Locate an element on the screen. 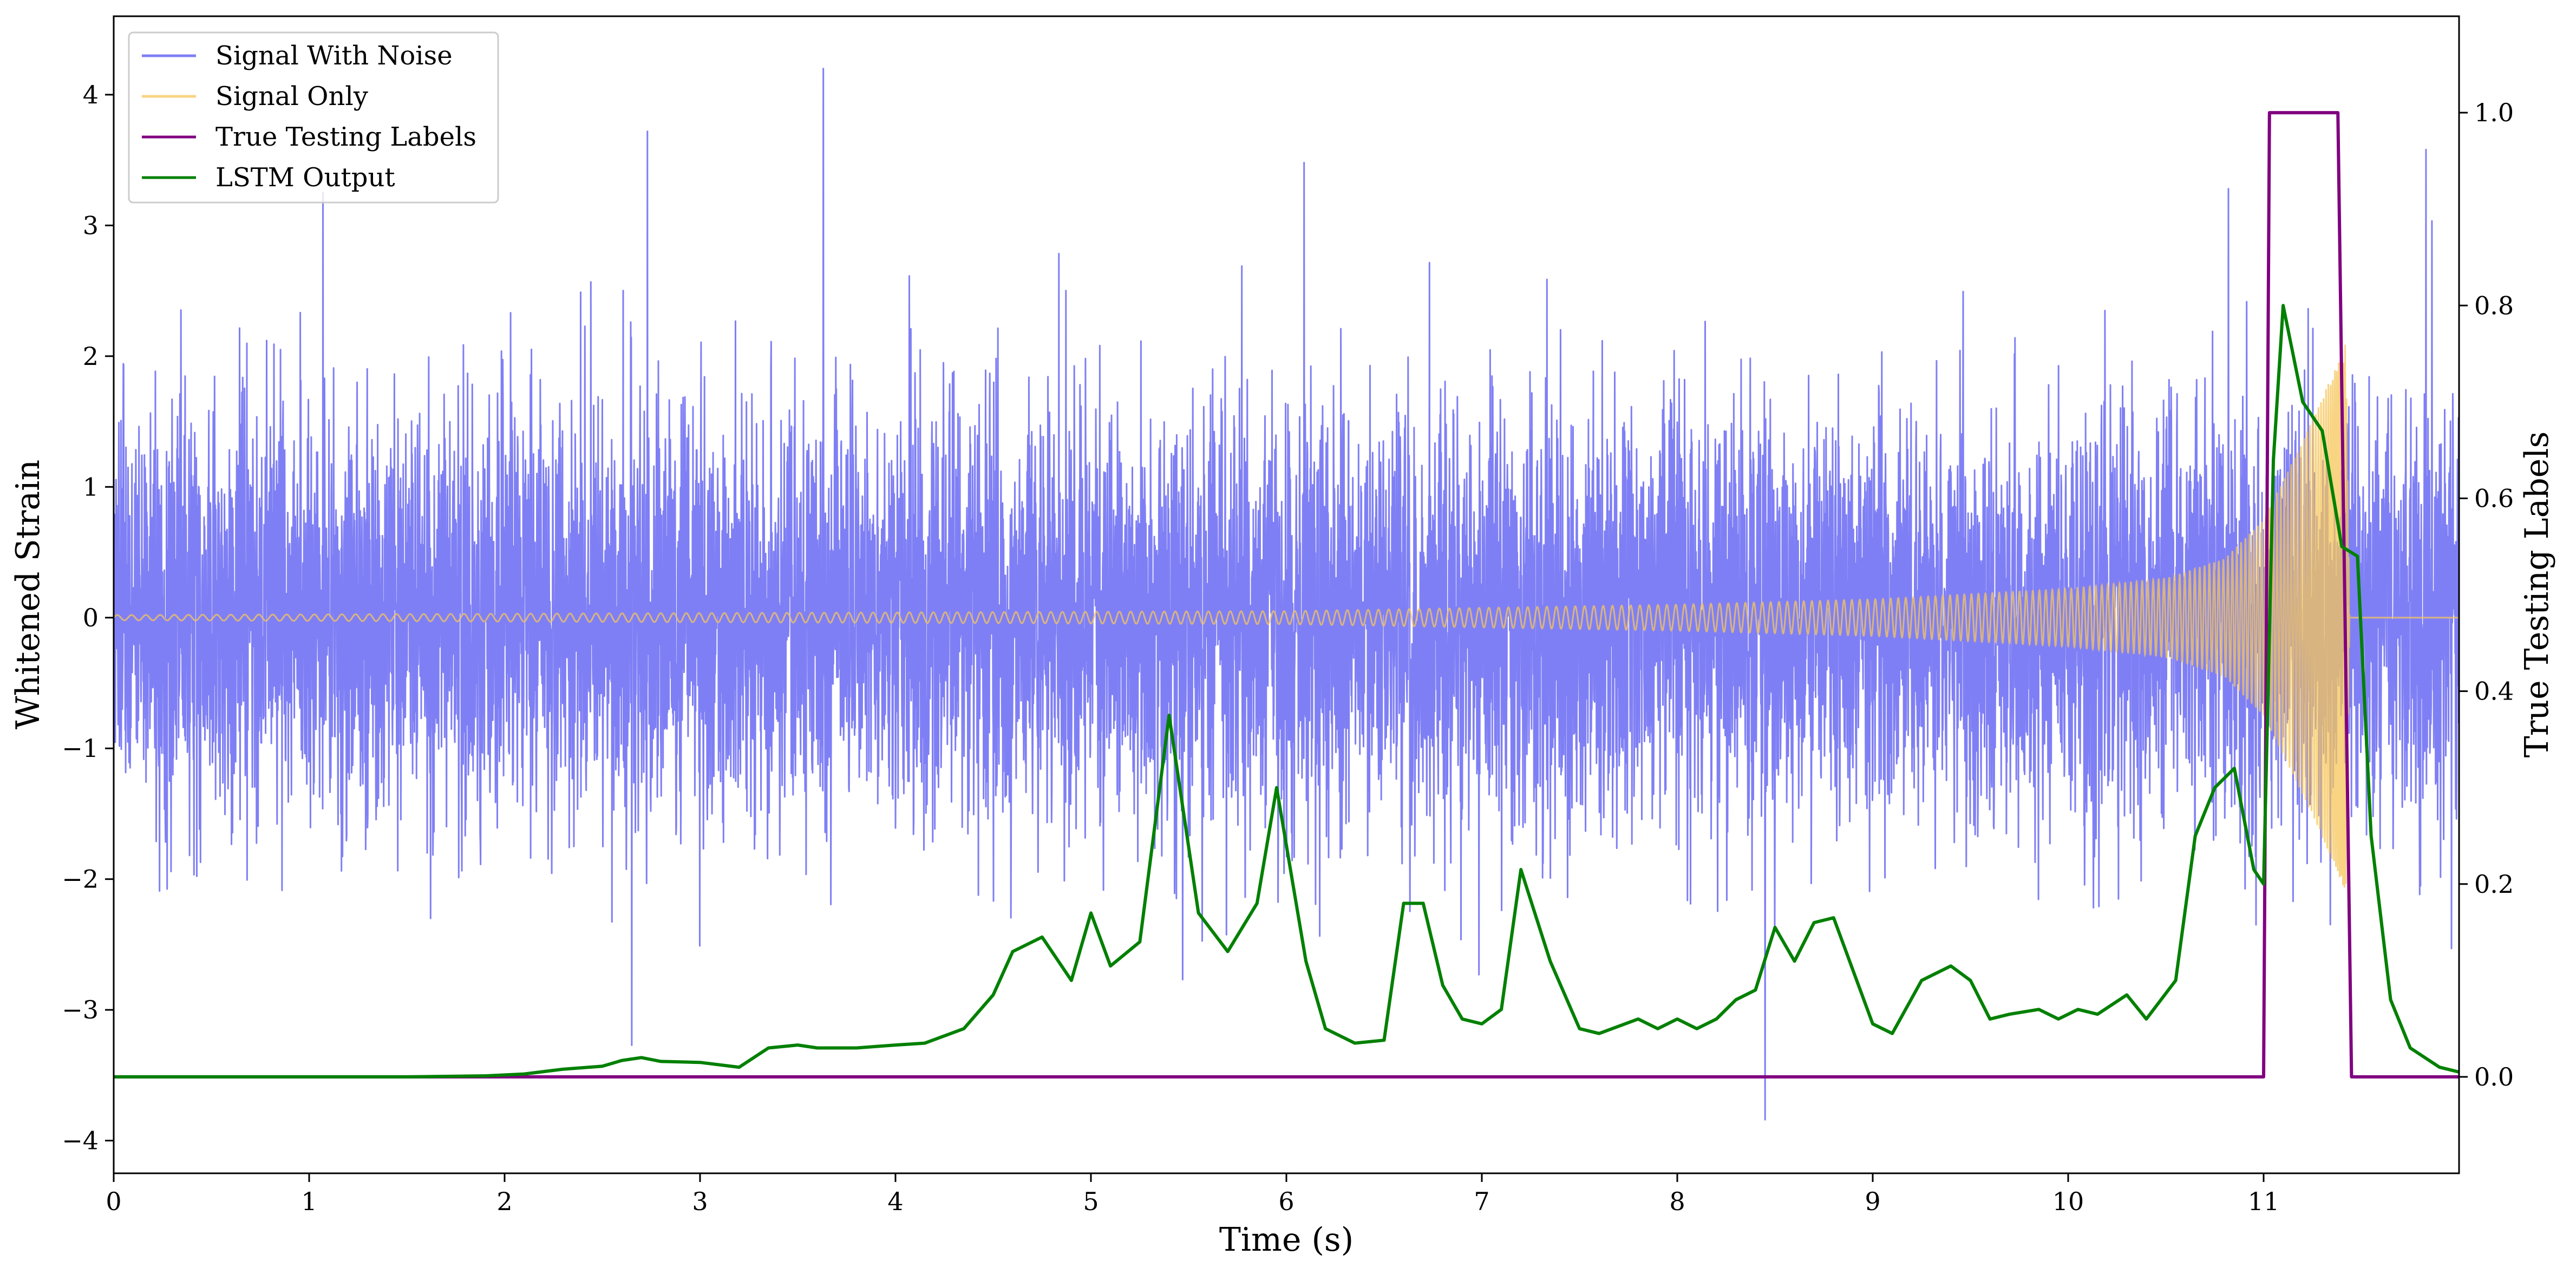  legend-box is located at coordinates (313, 117).